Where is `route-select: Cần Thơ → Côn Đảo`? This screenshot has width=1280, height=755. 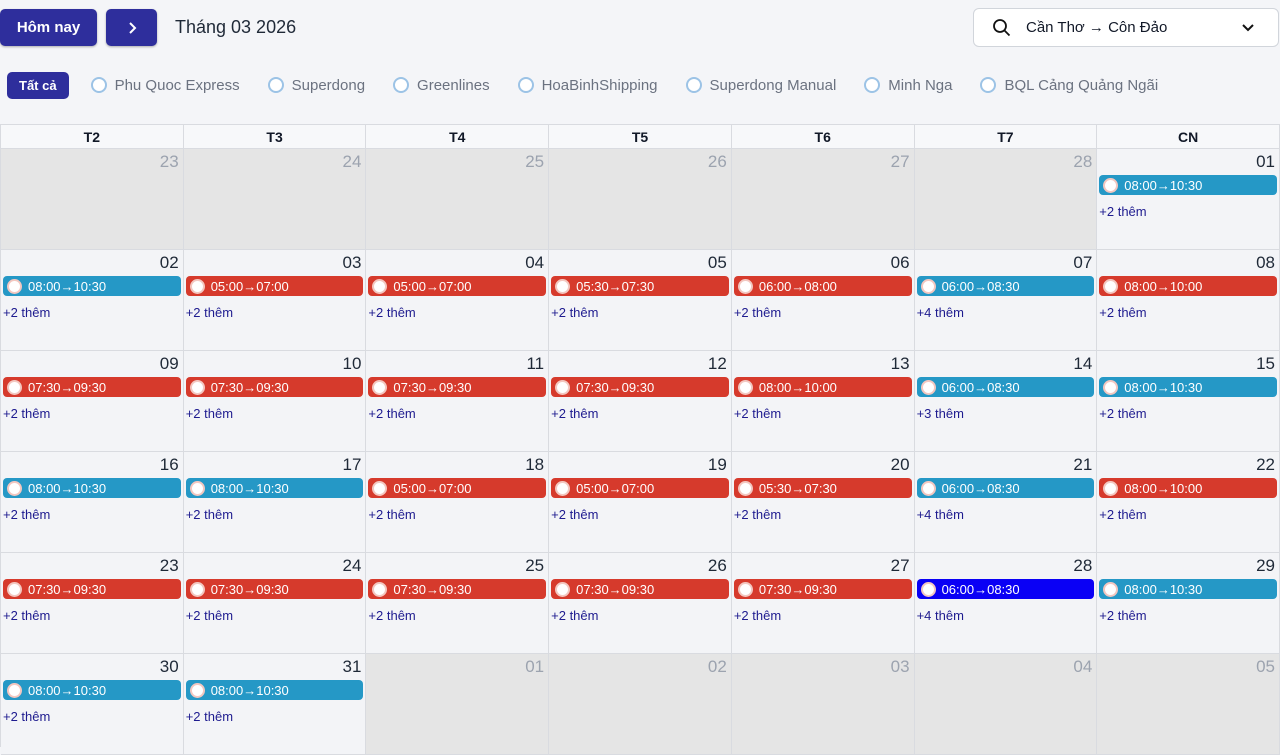 route-select: Cần Thơ → Côn Đảo is located at coordinates (1126, 27).